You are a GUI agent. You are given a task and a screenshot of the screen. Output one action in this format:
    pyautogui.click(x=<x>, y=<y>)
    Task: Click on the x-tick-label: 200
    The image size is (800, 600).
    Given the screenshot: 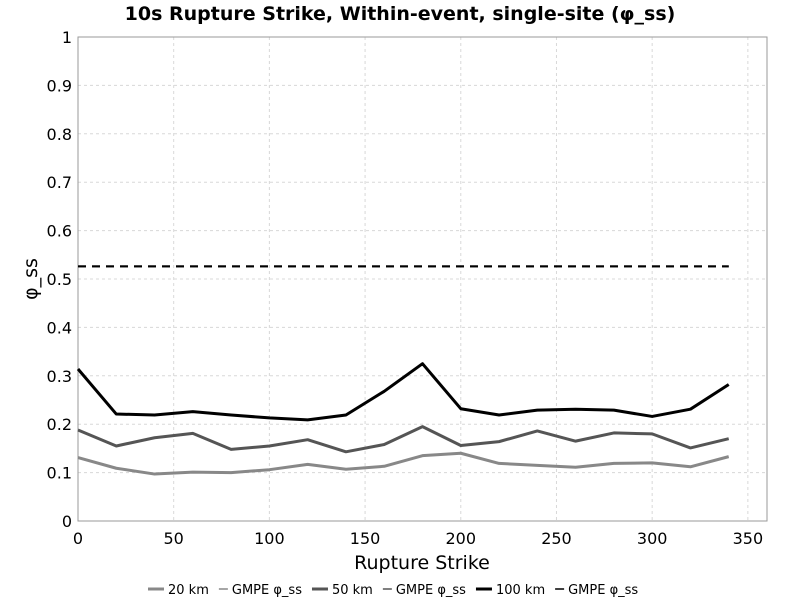 What is the action you would take?
    pyautogui.click(x=461, y=538)
    